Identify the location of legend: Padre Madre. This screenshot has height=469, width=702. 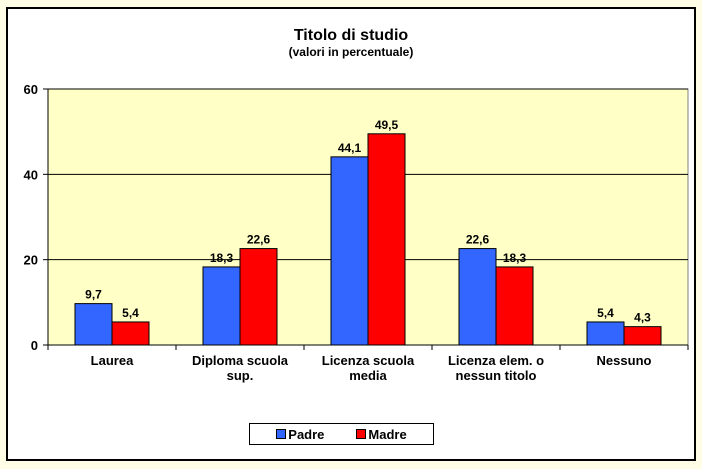
(341, 434).